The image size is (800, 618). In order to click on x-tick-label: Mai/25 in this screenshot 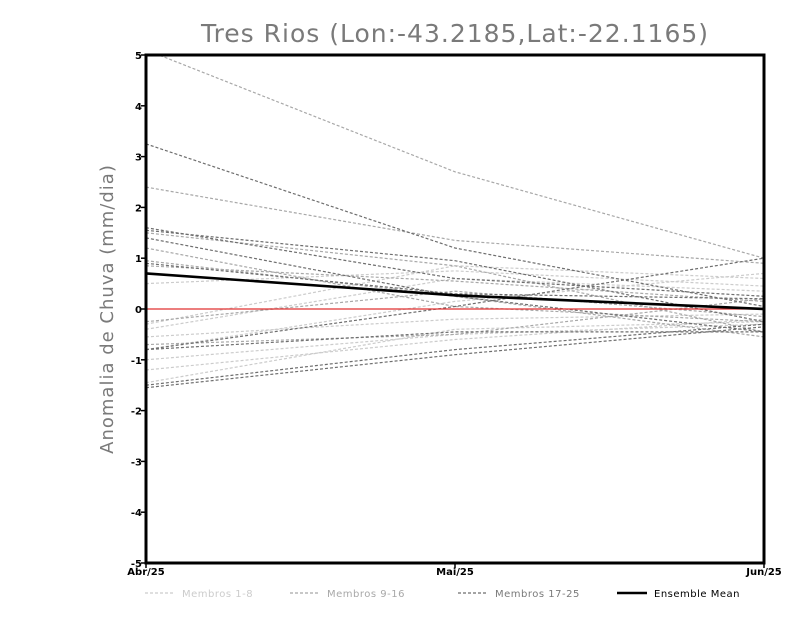, I will do `click(455, 572)`.